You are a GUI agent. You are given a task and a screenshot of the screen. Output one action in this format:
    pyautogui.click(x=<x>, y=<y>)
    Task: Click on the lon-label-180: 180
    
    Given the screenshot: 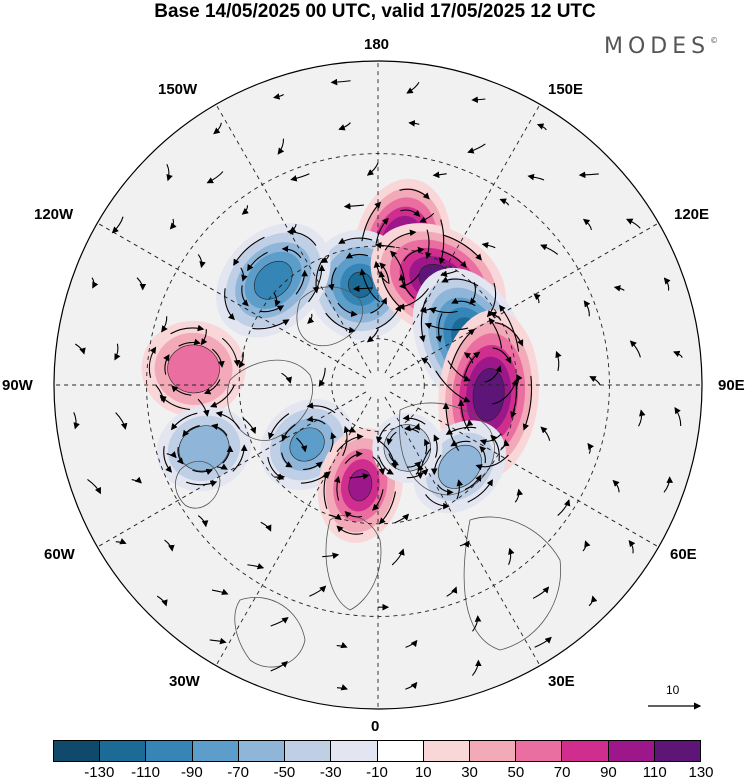 What is the action you would take?
    pyautogui.click(x=377, y=44)
    